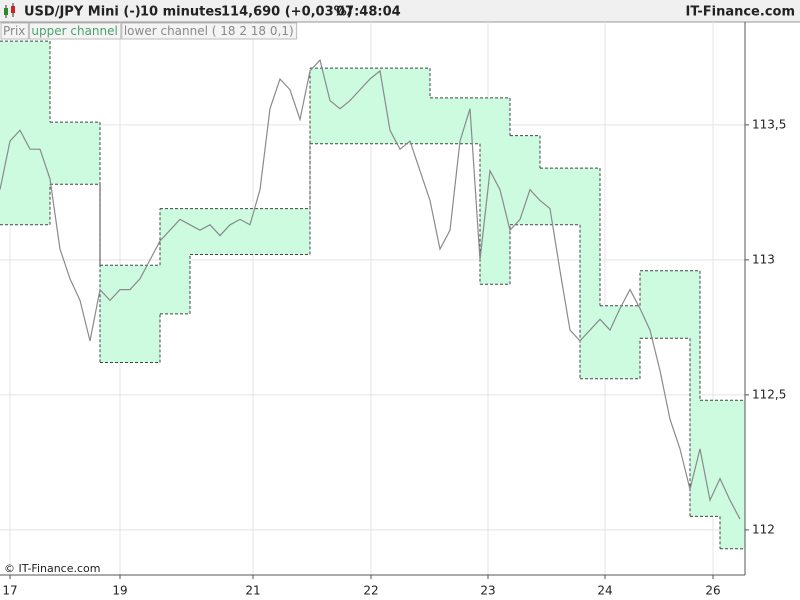 Image resolution: width=800 pixels, height=600 pixels. I want to click on header-bar, so click(400, 11).